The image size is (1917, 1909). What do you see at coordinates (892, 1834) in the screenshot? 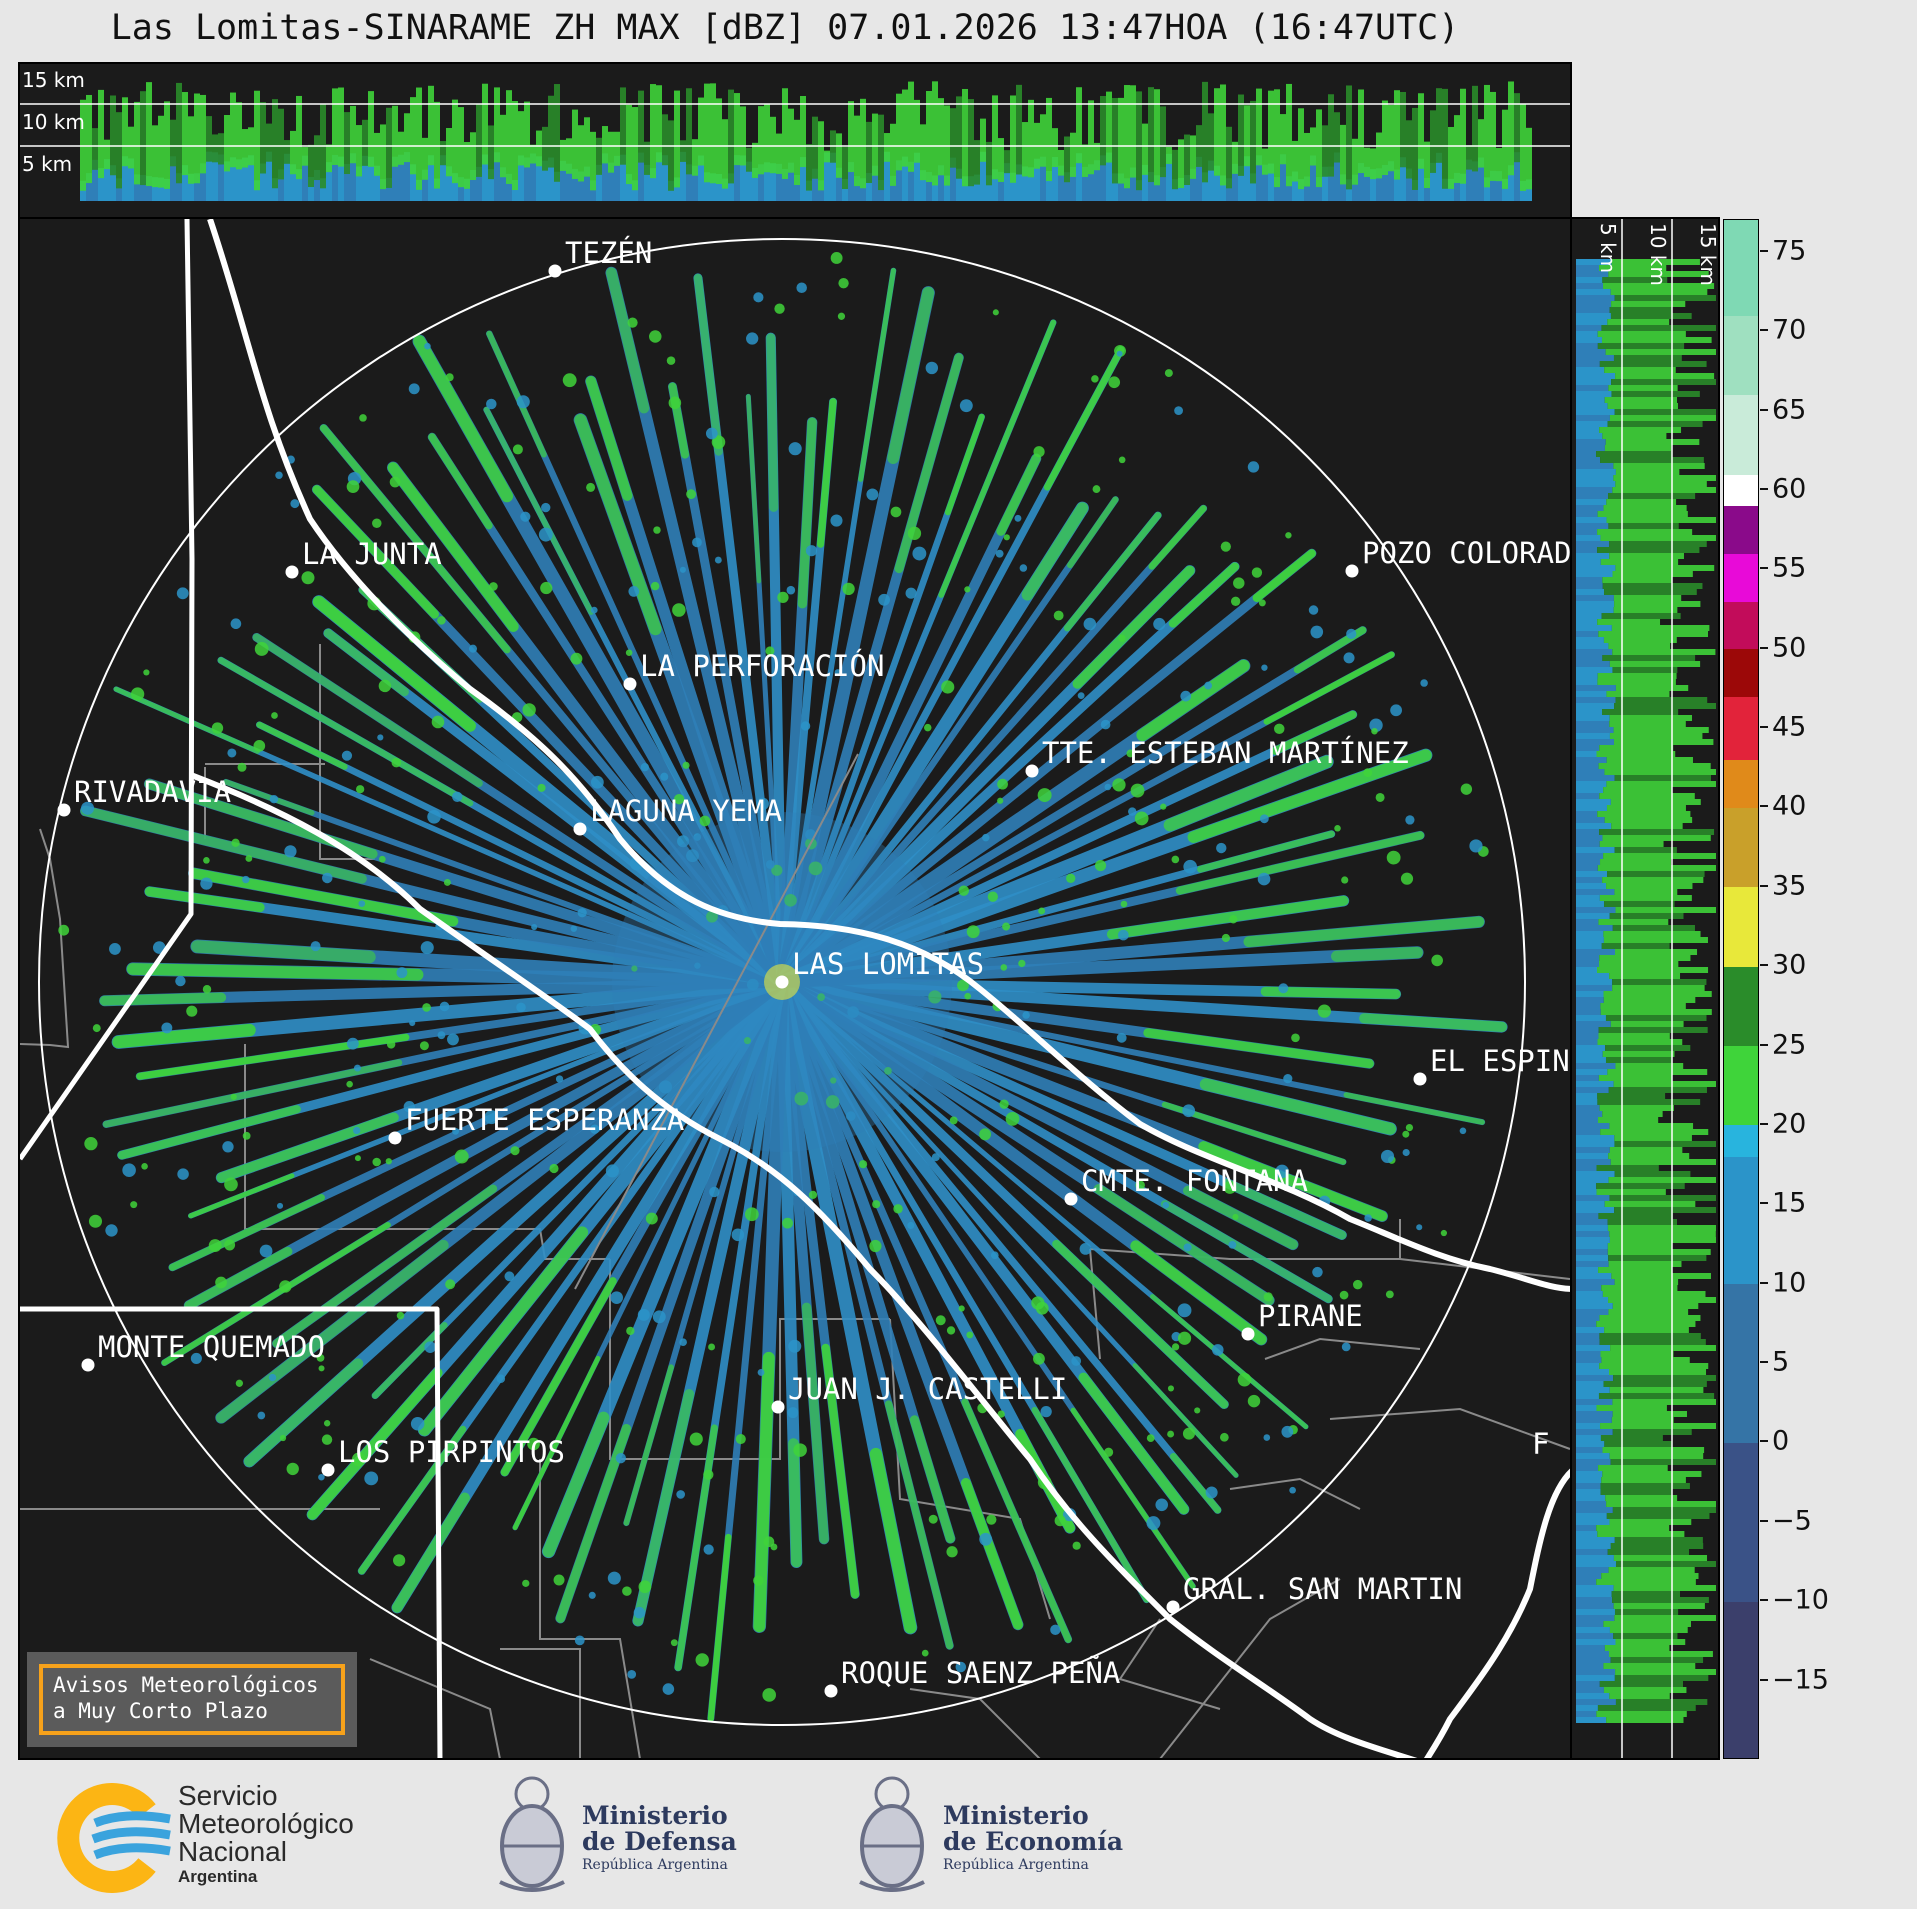
I see `economia-coat-of-arms-icon` at bounding box center [892, 1834].